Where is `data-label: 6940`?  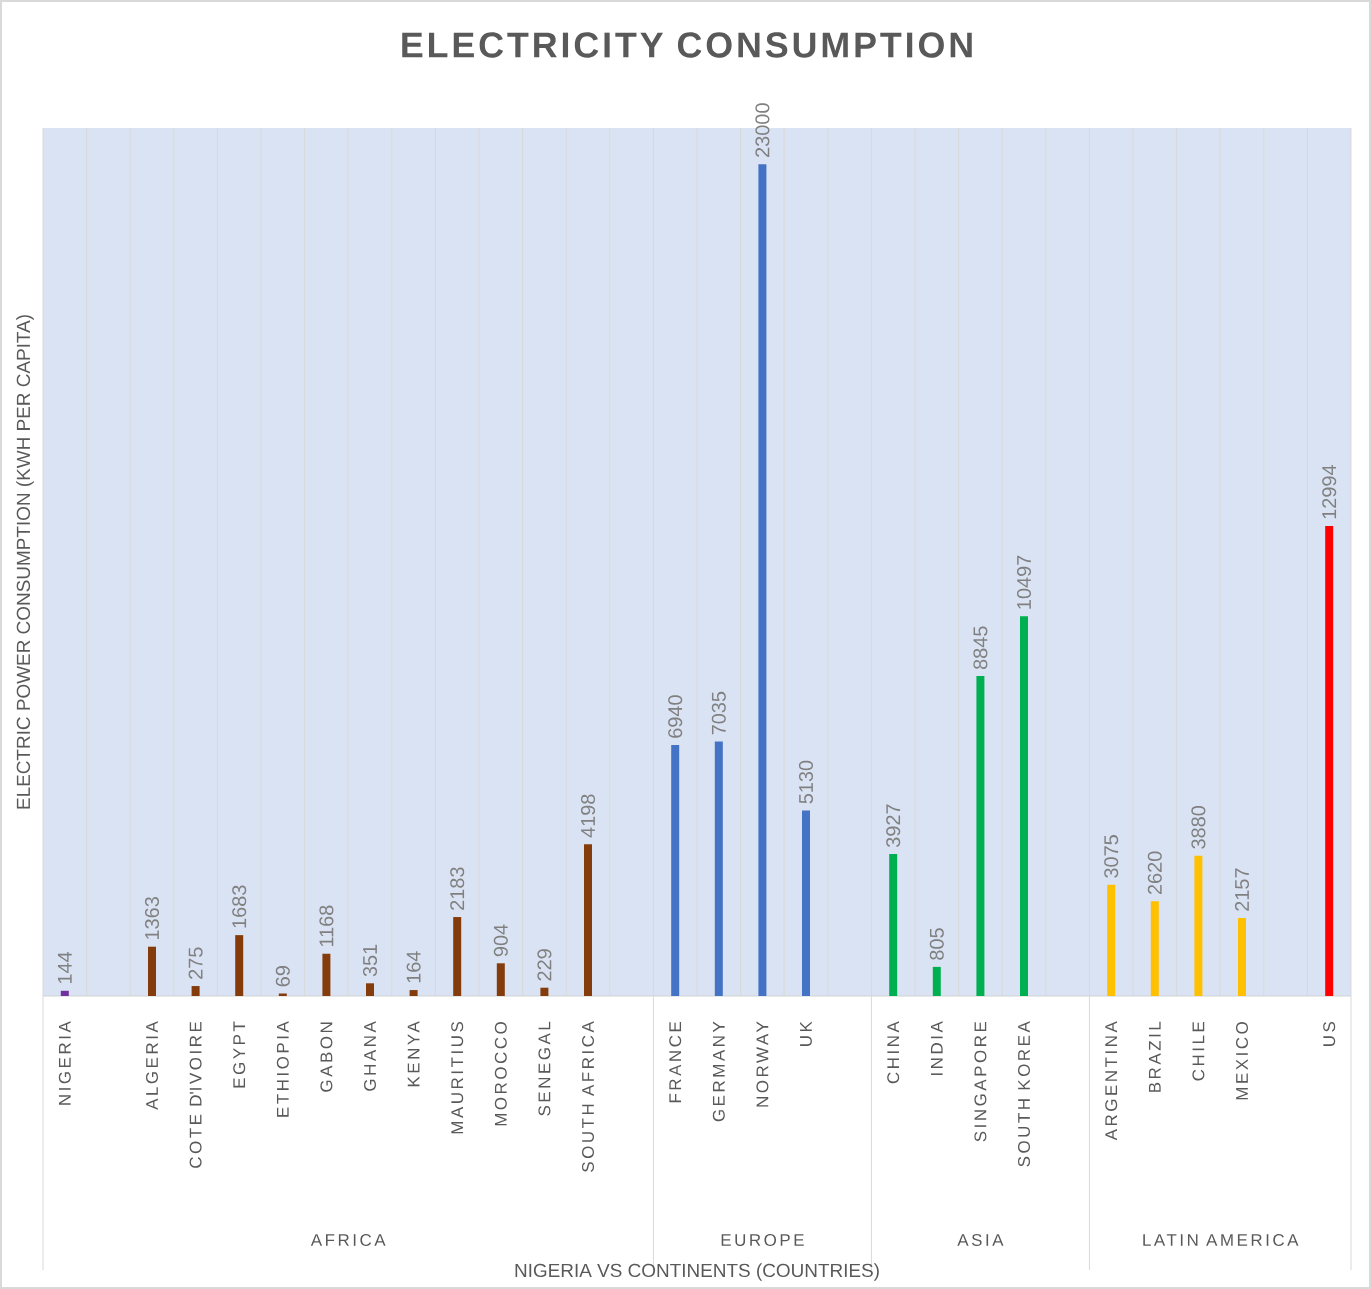 data-label: 6940 is located at coordinates (675, 716).